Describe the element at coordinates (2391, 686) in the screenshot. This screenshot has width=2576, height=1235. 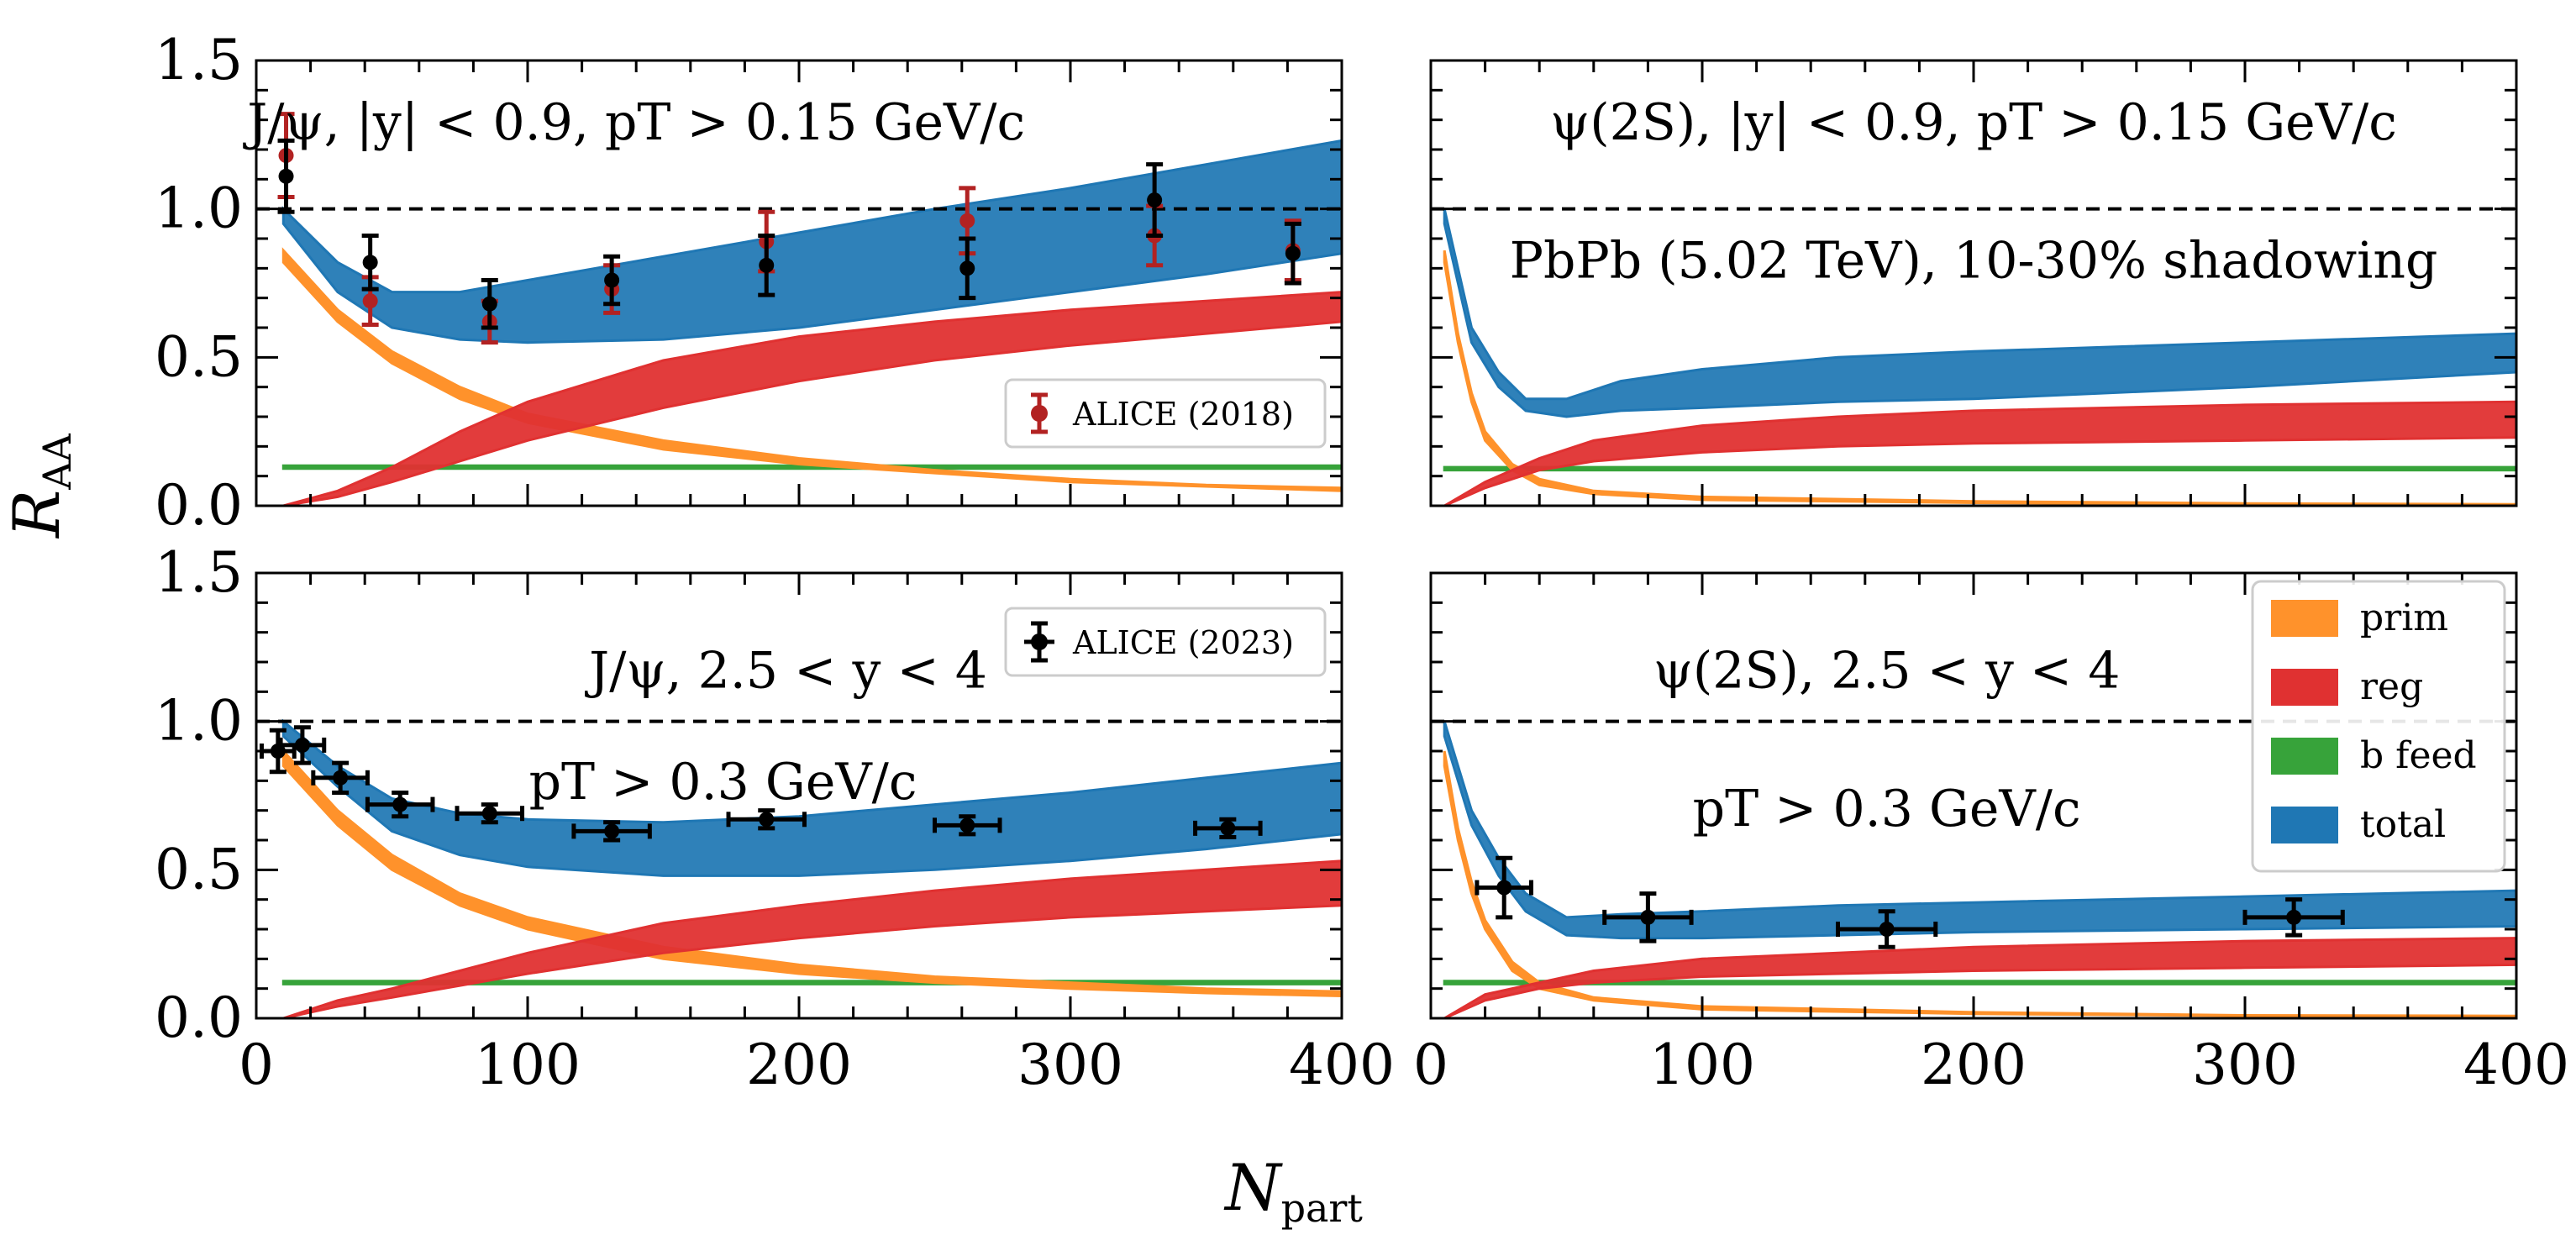
I see `legend-label: reg` at that location.